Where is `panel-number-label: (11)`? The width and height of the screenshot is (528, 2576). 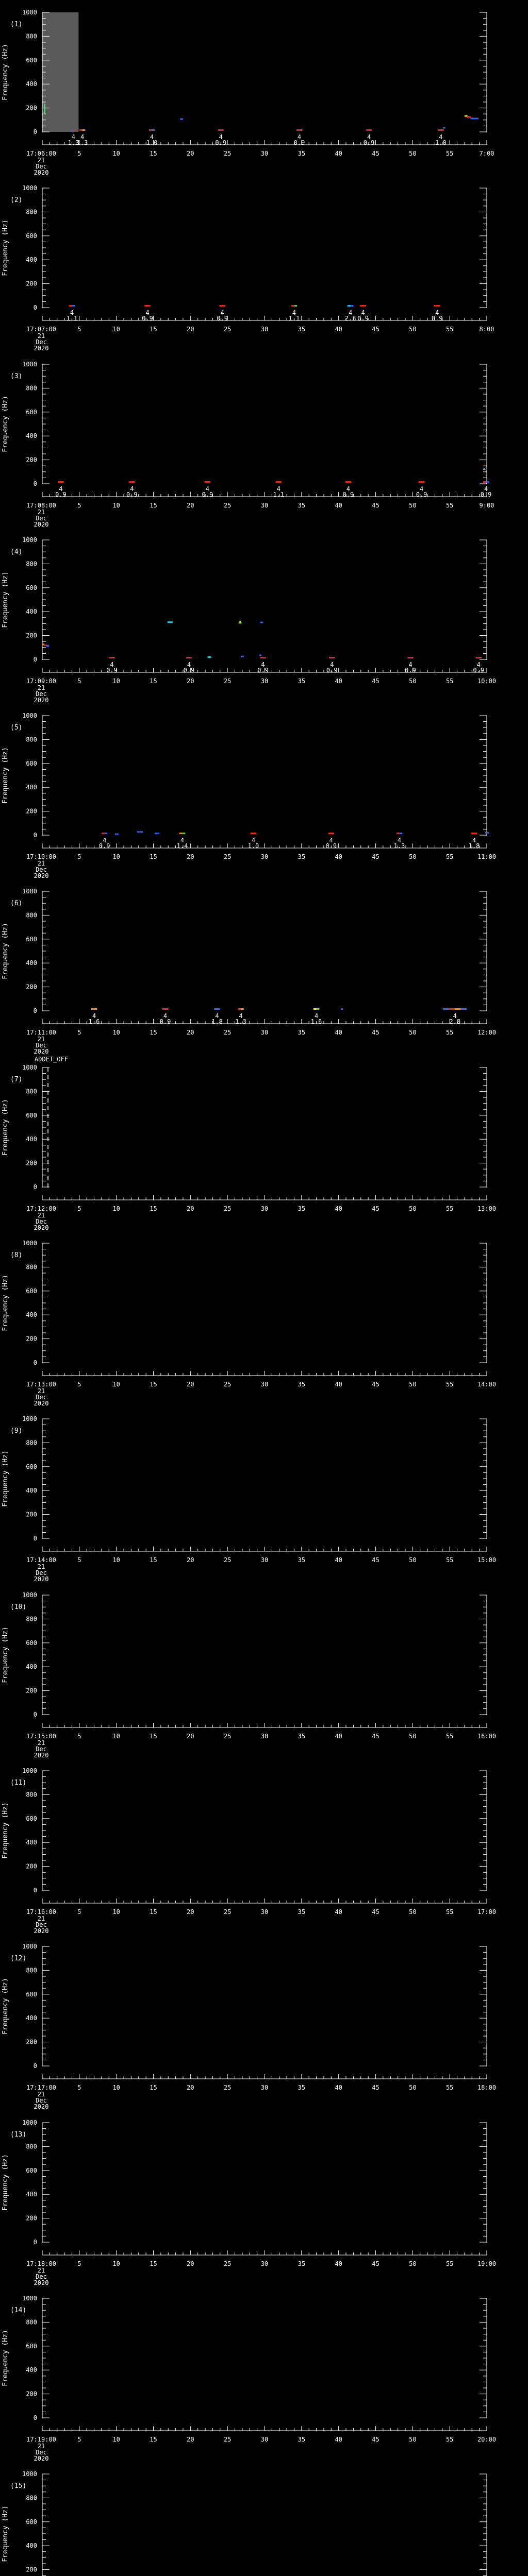
panel-number-label: (11) is located at coordinates (18, 1783).